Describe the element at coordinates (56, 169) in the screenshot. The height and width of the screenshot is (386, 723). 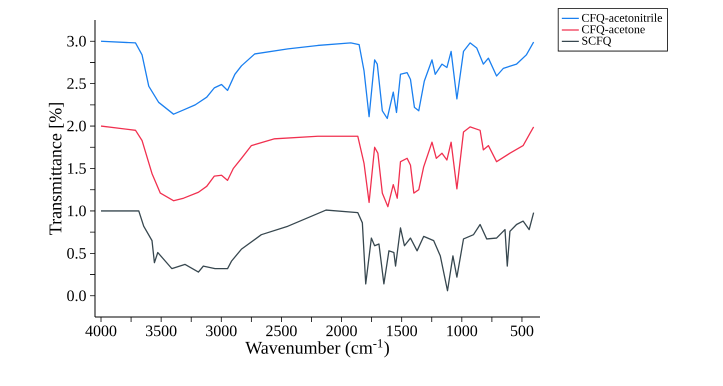
I see `y-axis-title: Transmittance [%]` at that location.